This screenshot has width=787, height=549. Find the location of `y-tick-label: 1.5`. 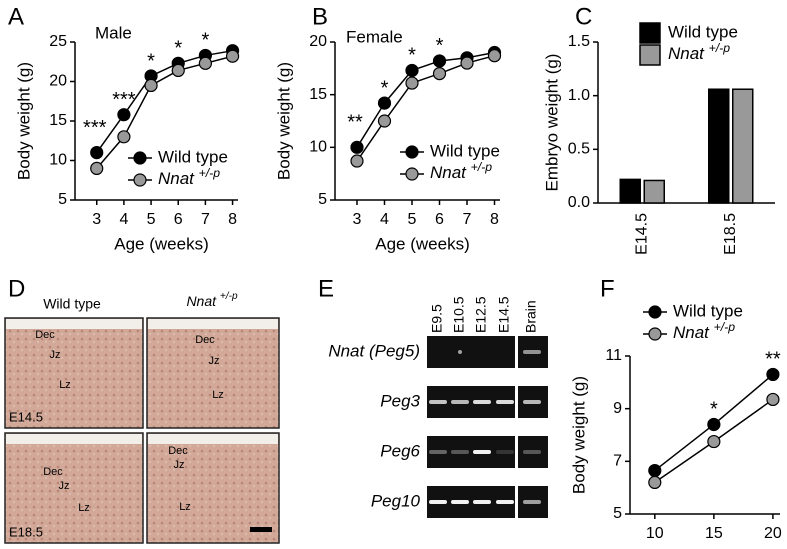

y-tick-label: 1.5 is located at coordinates (579, 41).